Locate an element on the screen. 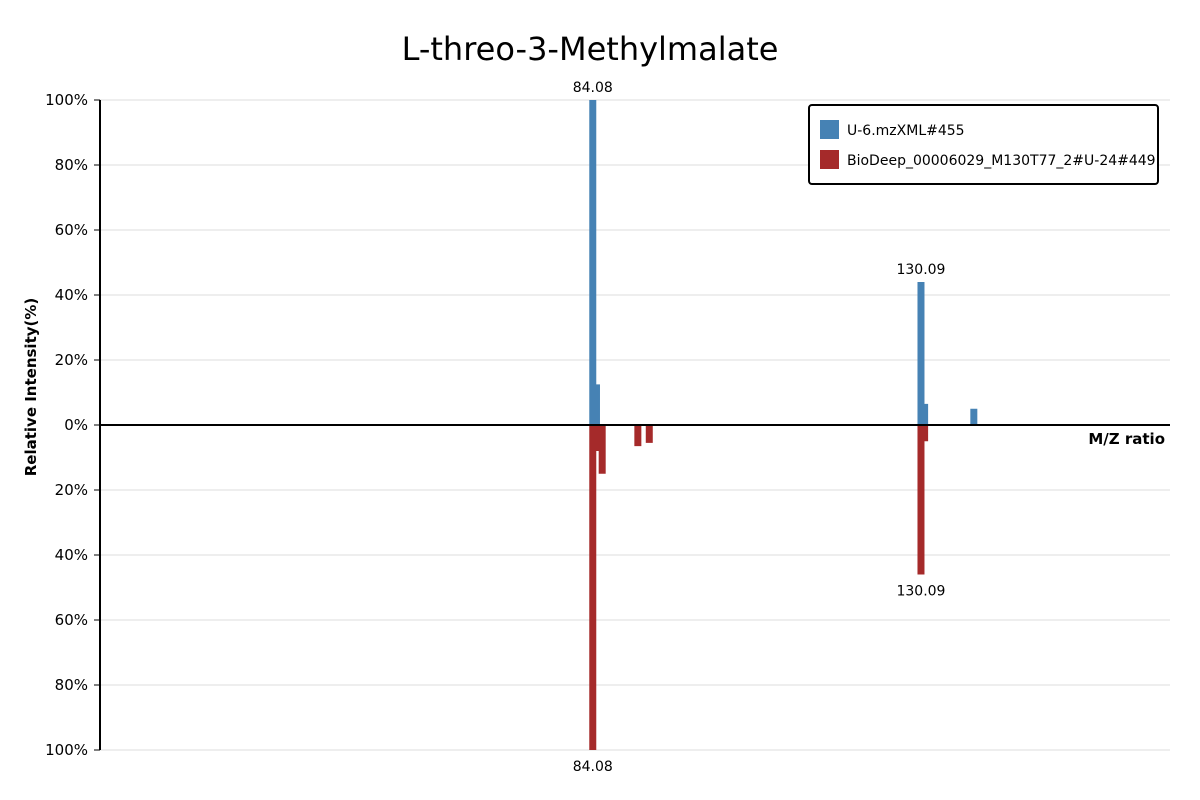 This screenshot has width=1200, height=800. query-peak-label: 84.08 is located at coordinates (593, 88).